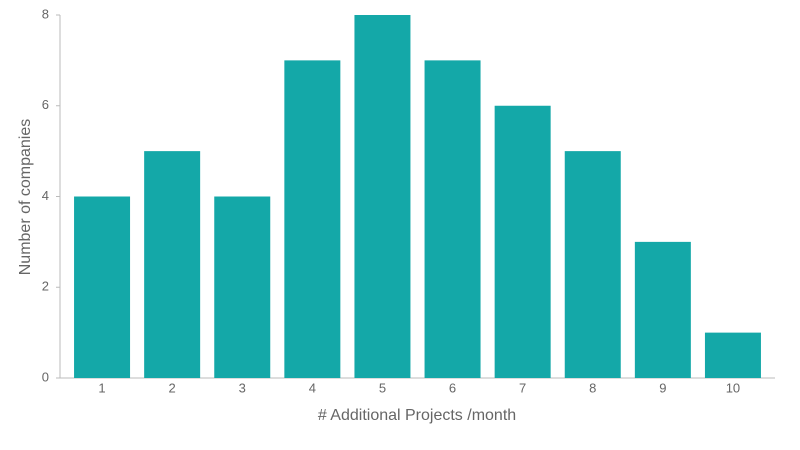 Image resolution: width=800 pixels, height=450 pixels. Describe the element at coordinates (172, 387) in the screenshot. I see `x-tick-label: 2` at that location.